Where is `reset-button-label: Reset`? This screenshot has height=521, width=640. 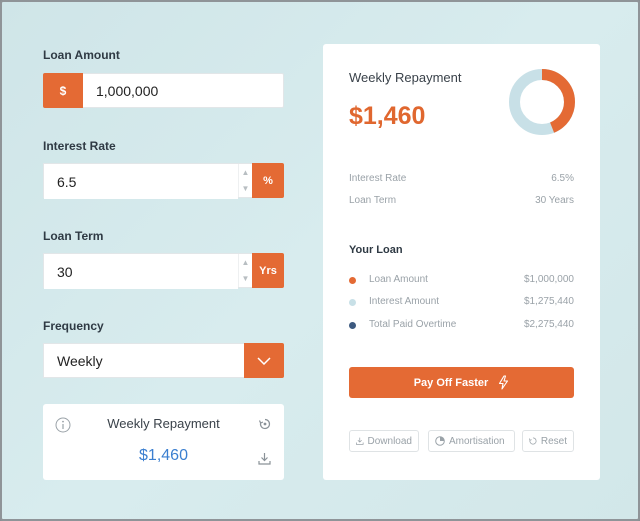 reset-button-label: Reset is located at coordinates (553, 441).